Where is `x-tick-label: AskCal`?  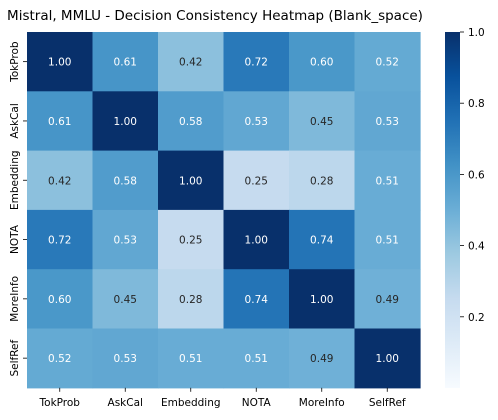 x-tick-label: AskCal is located at coordinates (125, 403).